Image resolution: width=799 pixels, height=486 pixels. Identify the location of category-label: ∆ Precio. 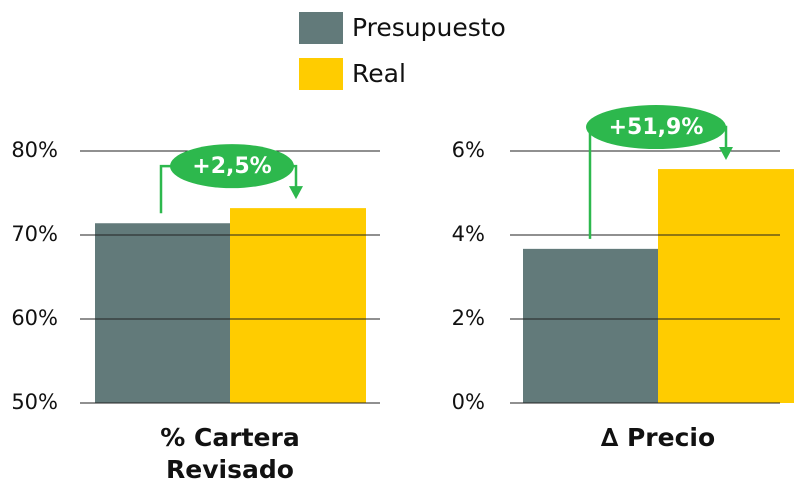
(658, 437).